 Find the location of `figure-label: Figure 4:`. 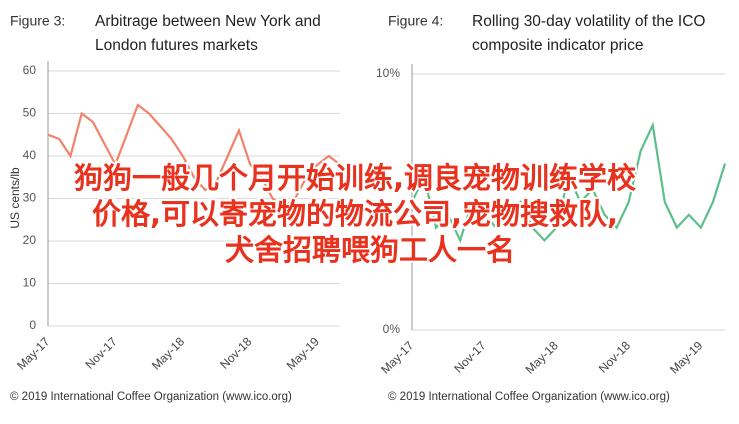

figure-label: Figure 4: is located at coordinates (415, 21).